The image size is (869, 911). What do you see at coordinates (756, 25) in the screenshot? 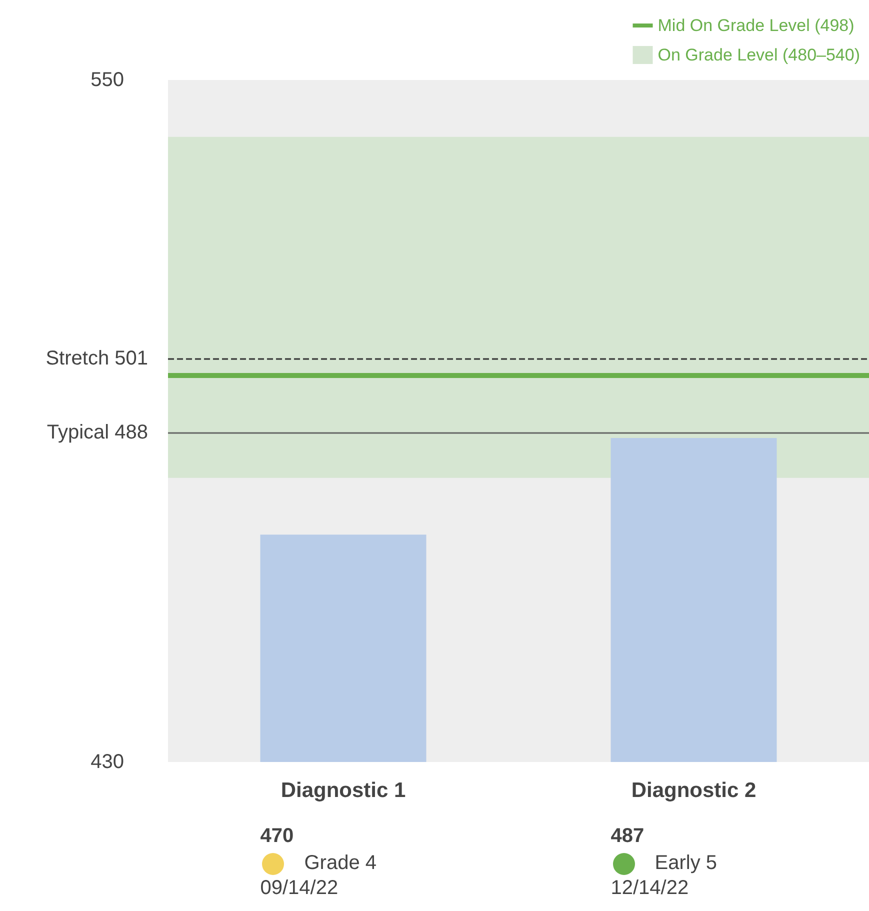
I see `legend-label: Mid On Grade Level (498)` at bounding box center [756, 25].